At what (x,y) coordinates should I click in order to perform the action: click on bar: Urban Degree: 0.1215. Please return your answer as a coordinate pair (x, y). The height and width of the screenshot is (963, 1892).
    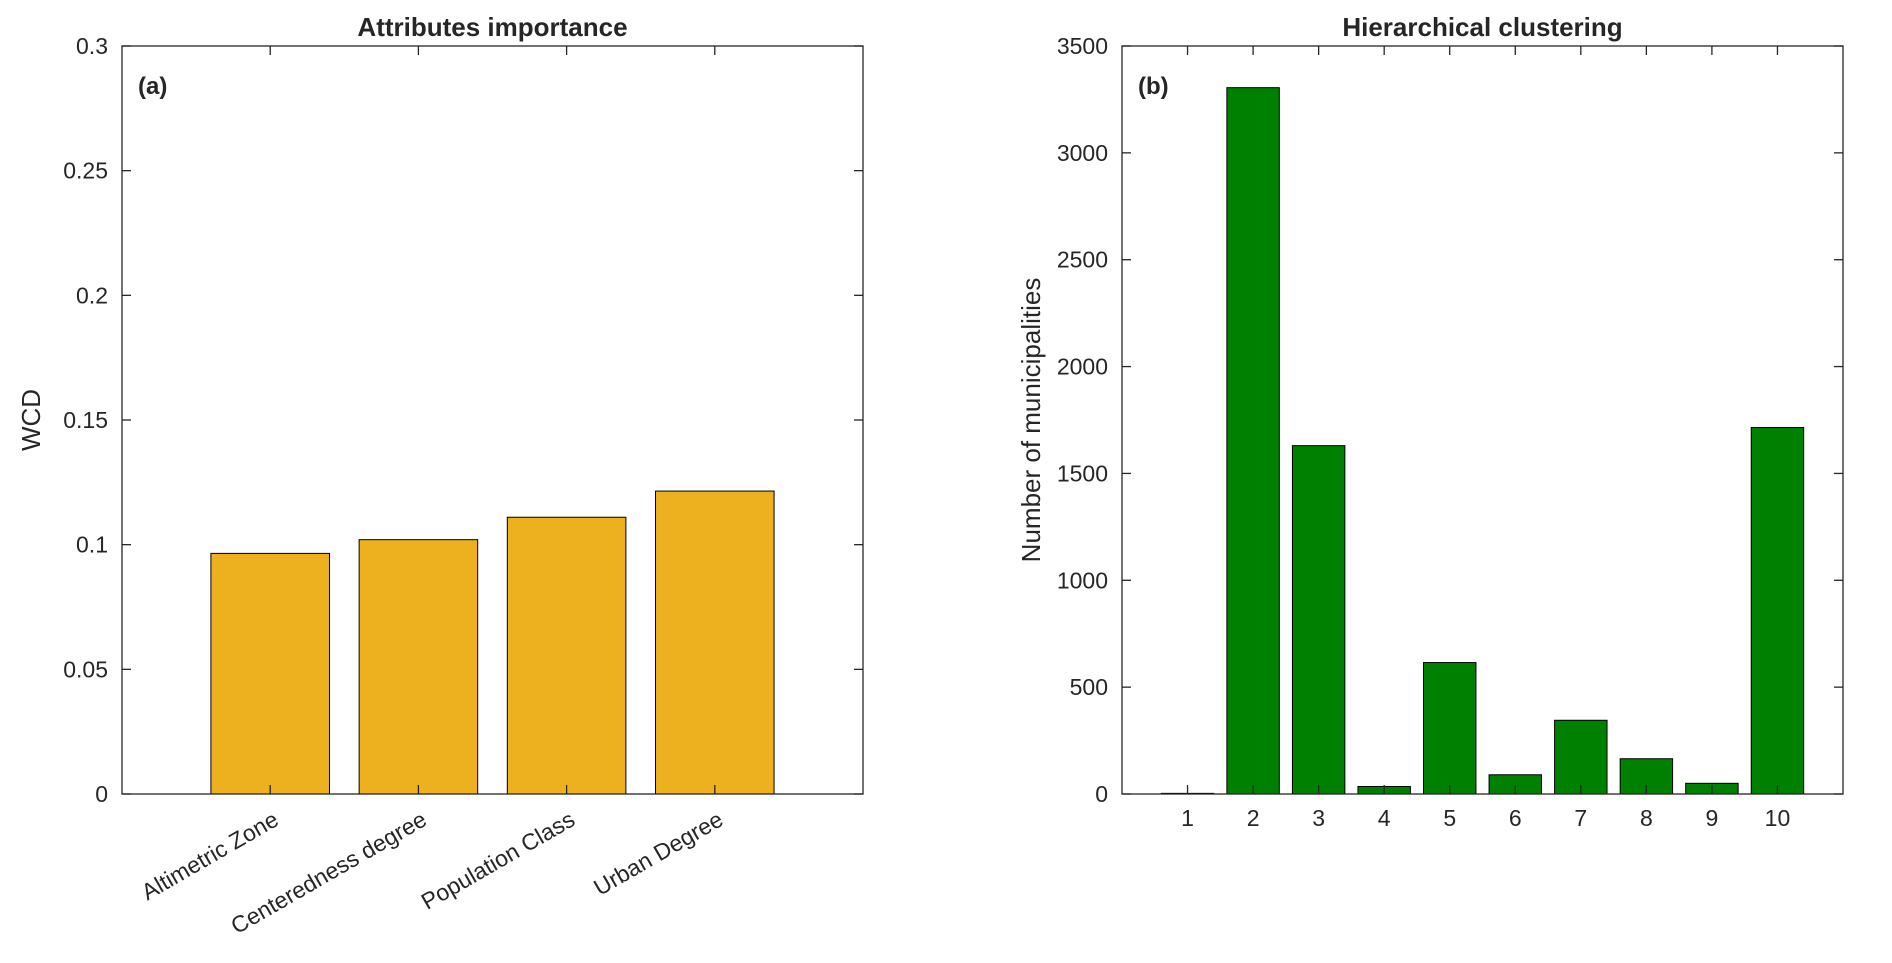
    Looking at the image, I should click on (715, 642).